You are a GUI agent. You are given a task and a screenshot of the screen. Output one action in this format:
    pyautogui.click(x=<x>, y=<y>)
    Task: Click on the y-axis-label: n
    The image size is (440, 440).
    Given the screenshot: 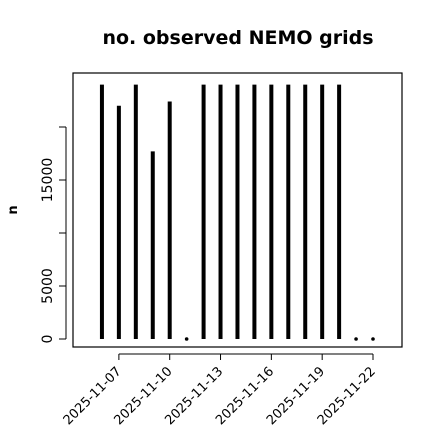 What is the action you would take?
    pyautogui.click(x=13, y=209)
    